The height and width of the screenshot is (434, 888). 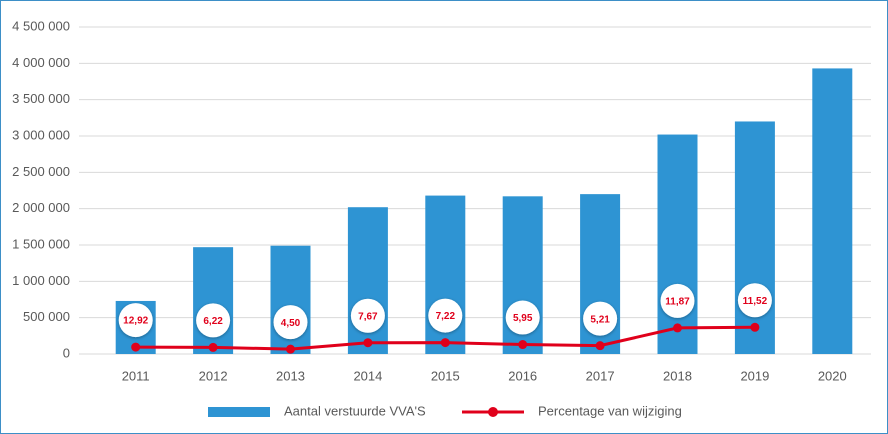 I want to click on y-tick-label: 4 000 000, so click(x=41, y=62).